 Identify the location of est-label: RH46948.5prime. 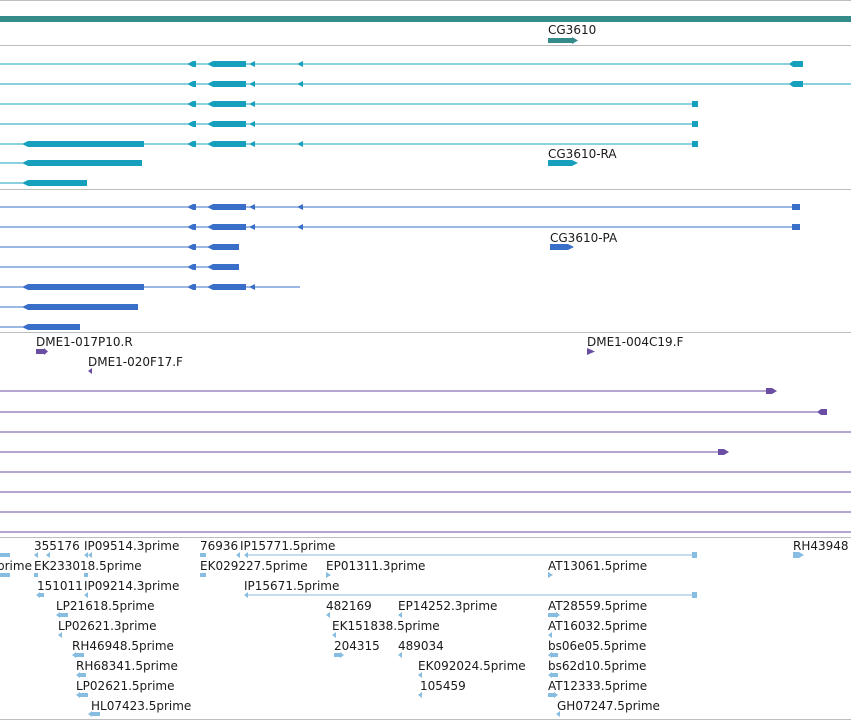
(123, 646).